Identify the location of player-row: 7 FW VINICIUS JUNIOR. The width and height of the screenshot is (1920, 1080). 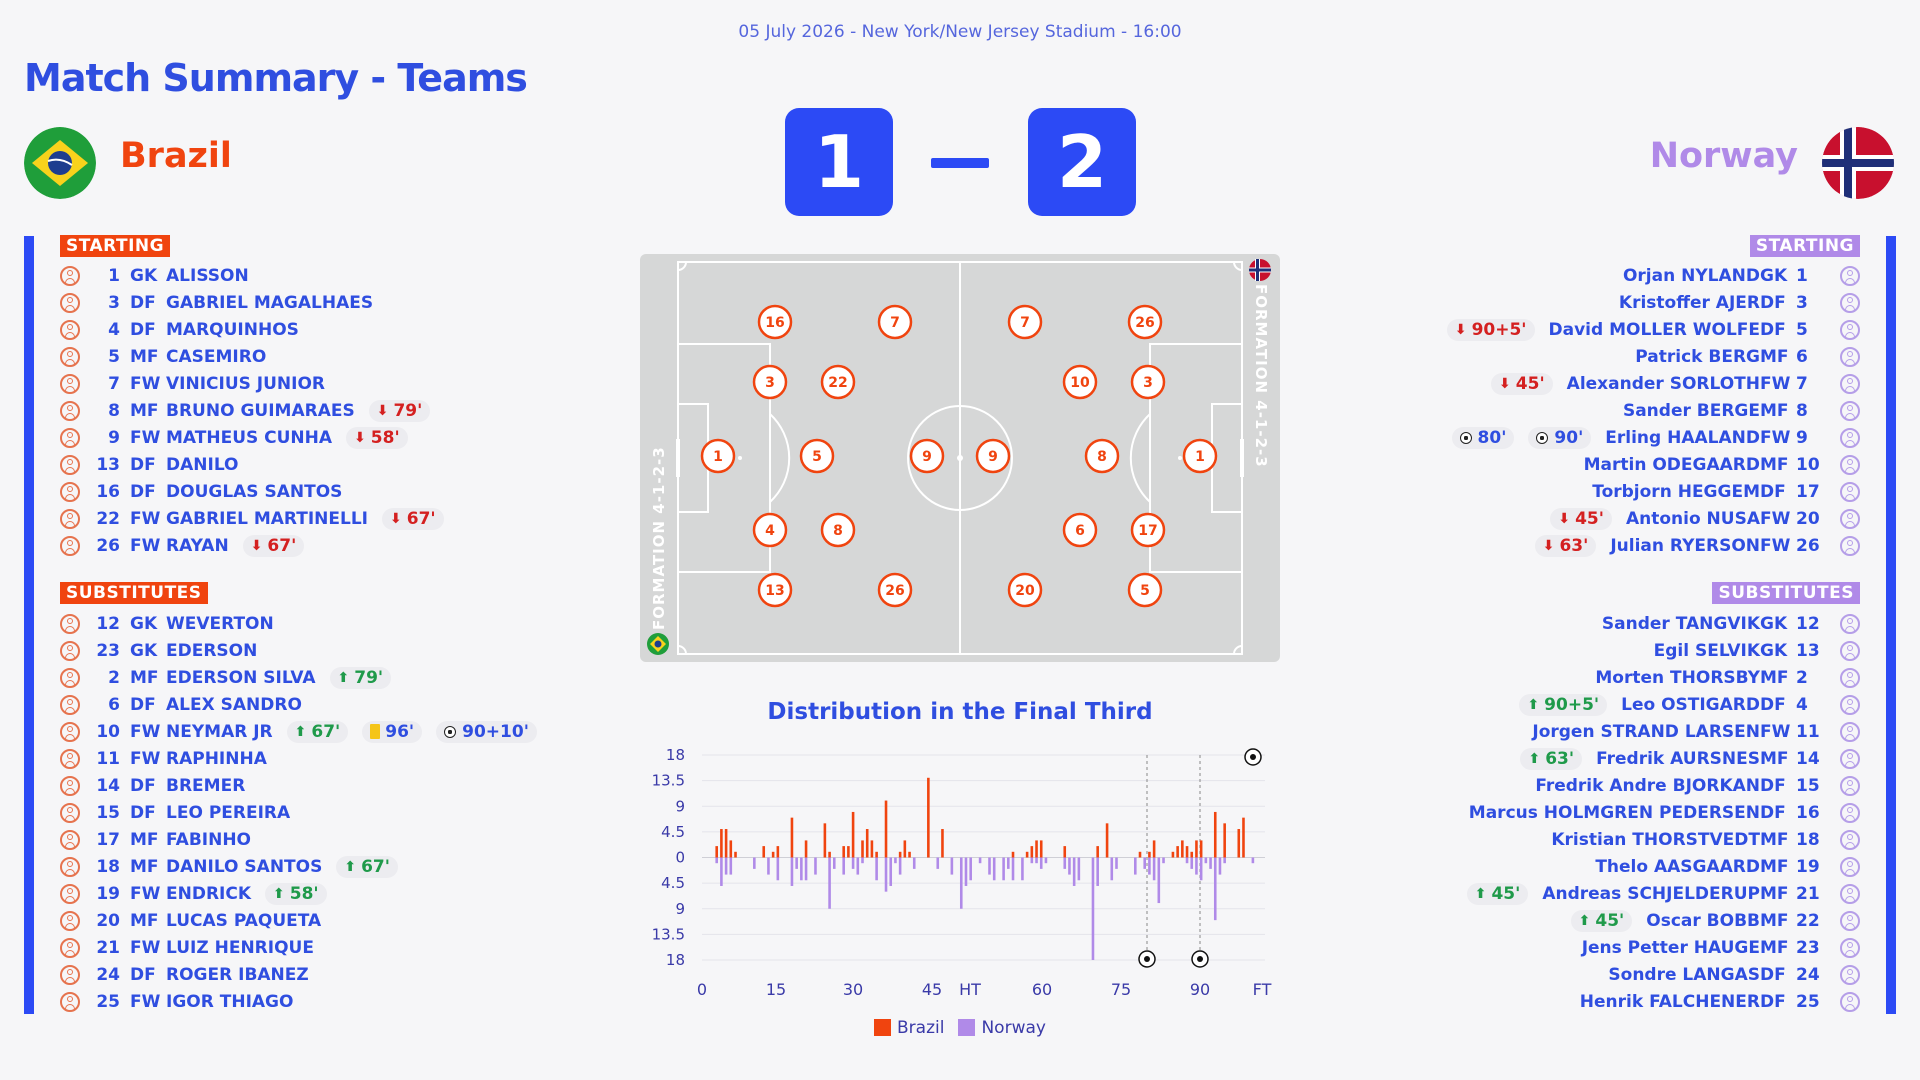
(192, 383).